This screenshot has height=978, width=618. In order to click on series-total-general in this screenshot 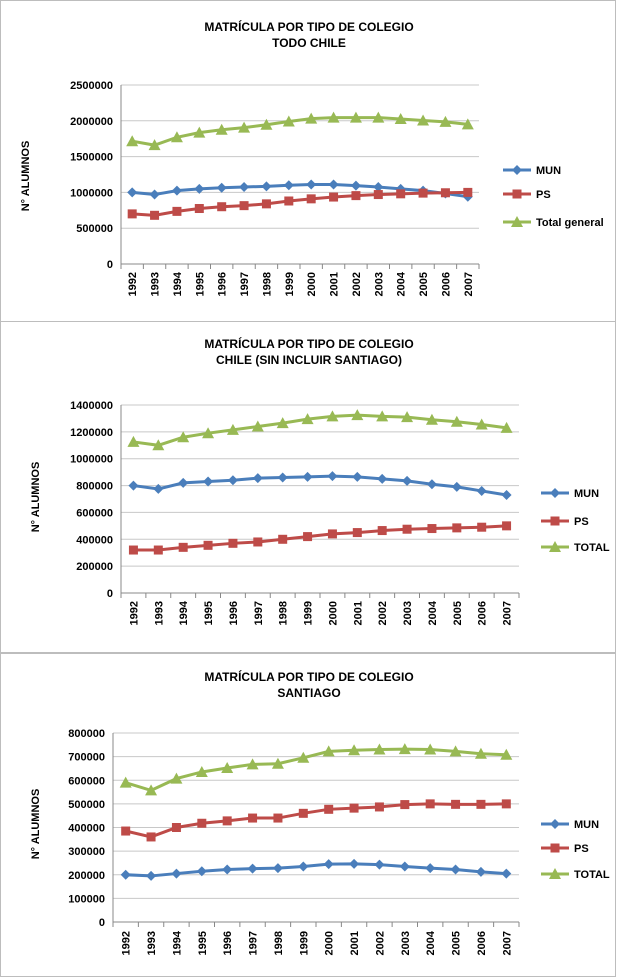, I will do `click(300, 131)`.